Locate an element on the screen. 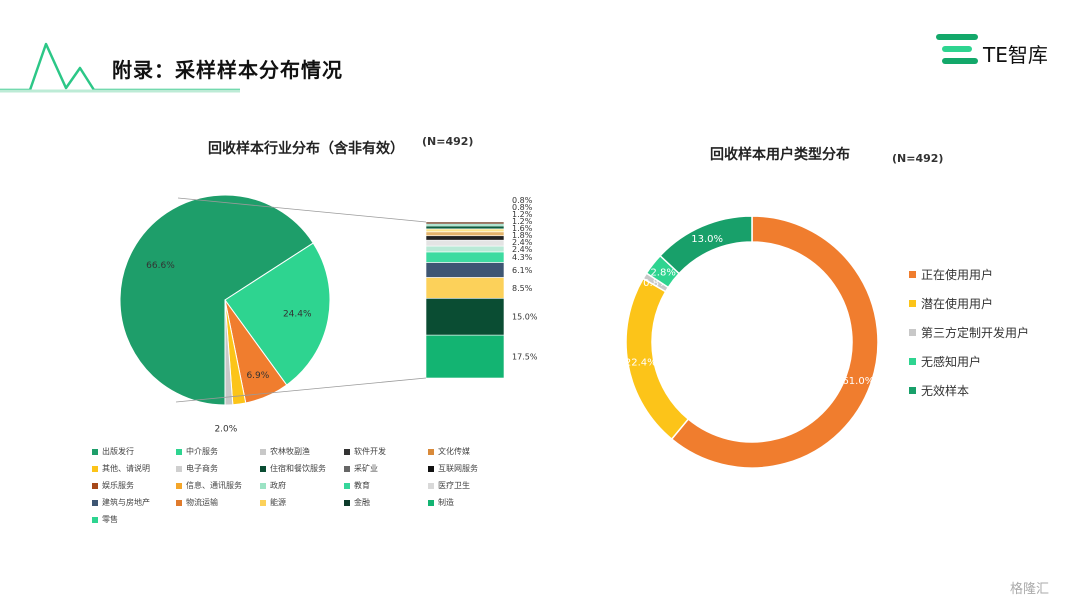 The height and width of the screenshot is (608, 1080). legend-item: 电子商务 is located at coordinates (197, 468).